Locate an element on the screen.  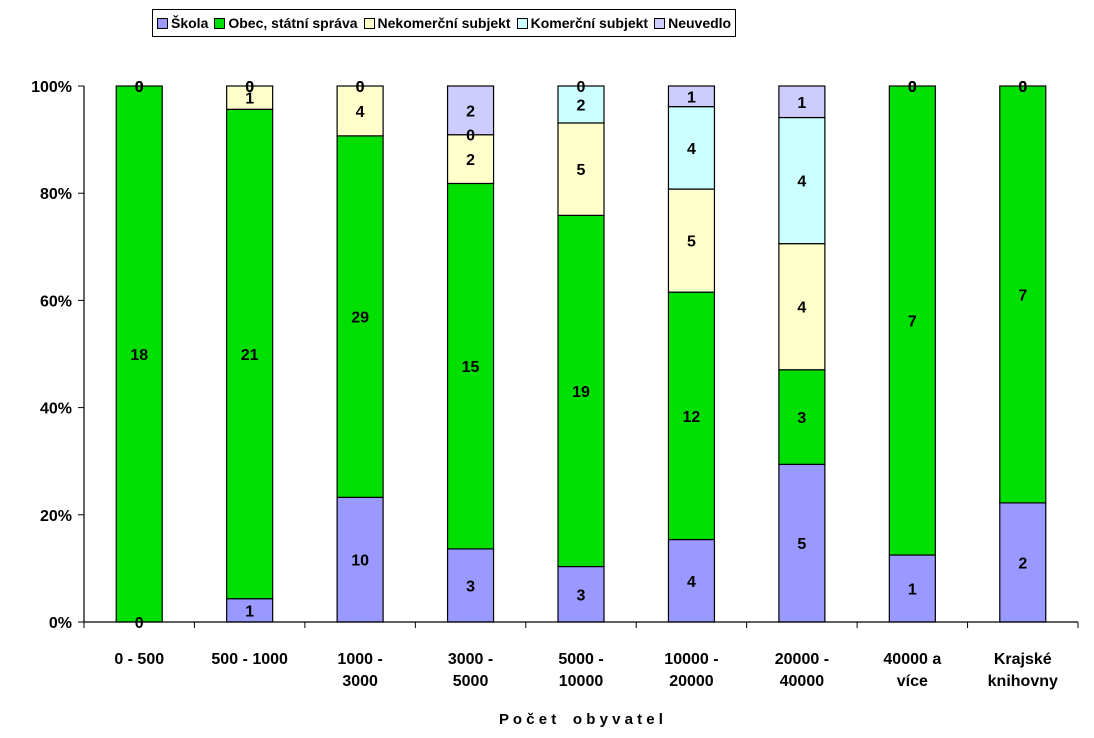
data-label: 29 is located at coordinates (360, 318).